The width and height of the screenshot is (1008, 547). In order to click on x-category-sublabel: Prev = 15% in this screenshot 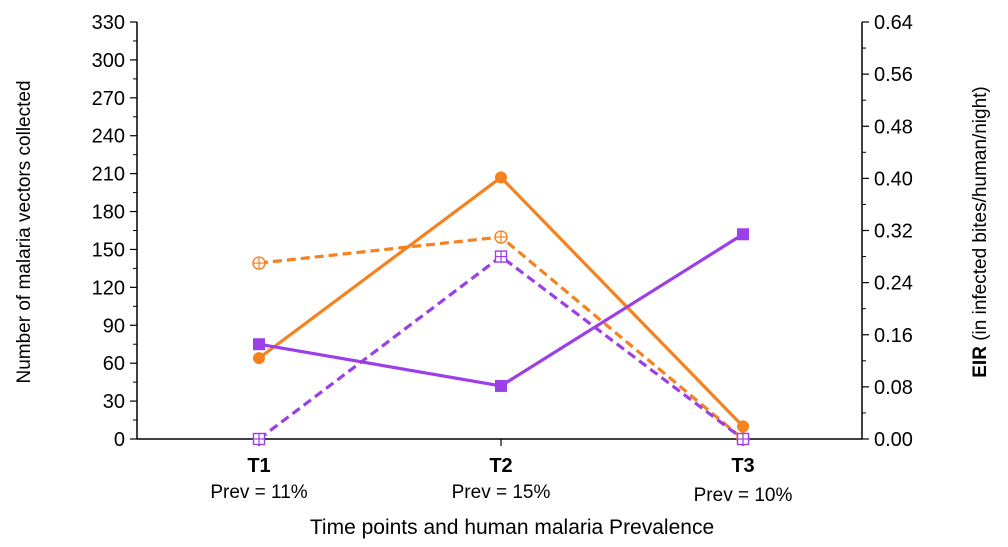, I will do `click(501, 492)`.